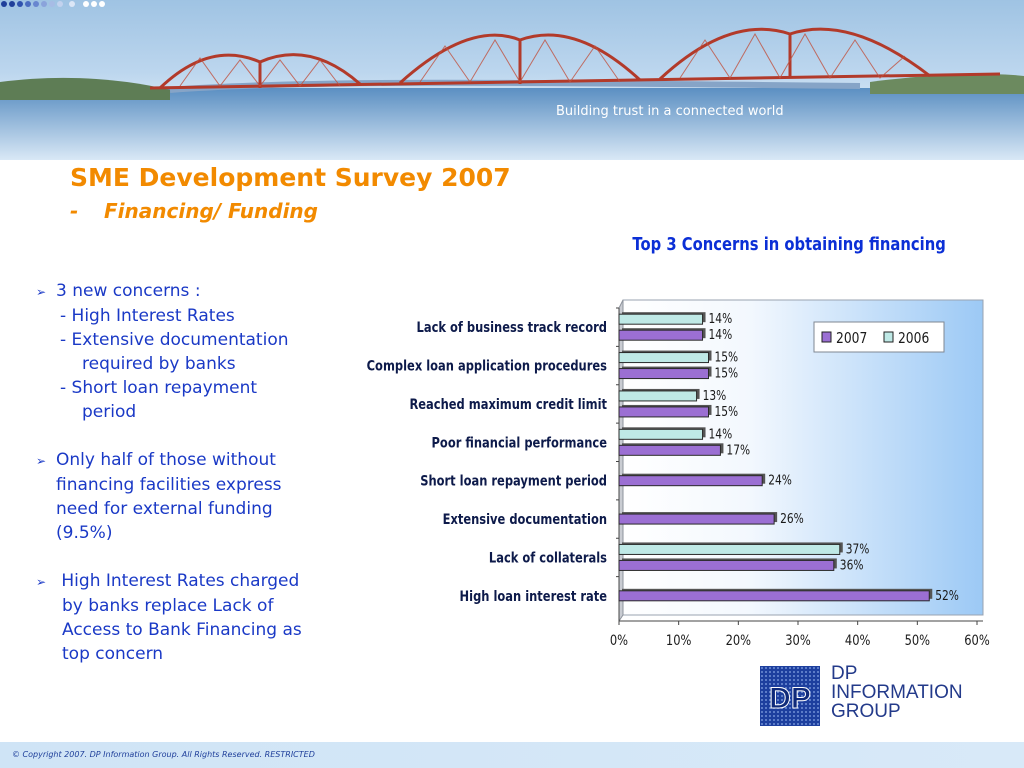  Describe the element at coordinates (738, 449) in the screenshot. I see `data-label: 17%` at that location.